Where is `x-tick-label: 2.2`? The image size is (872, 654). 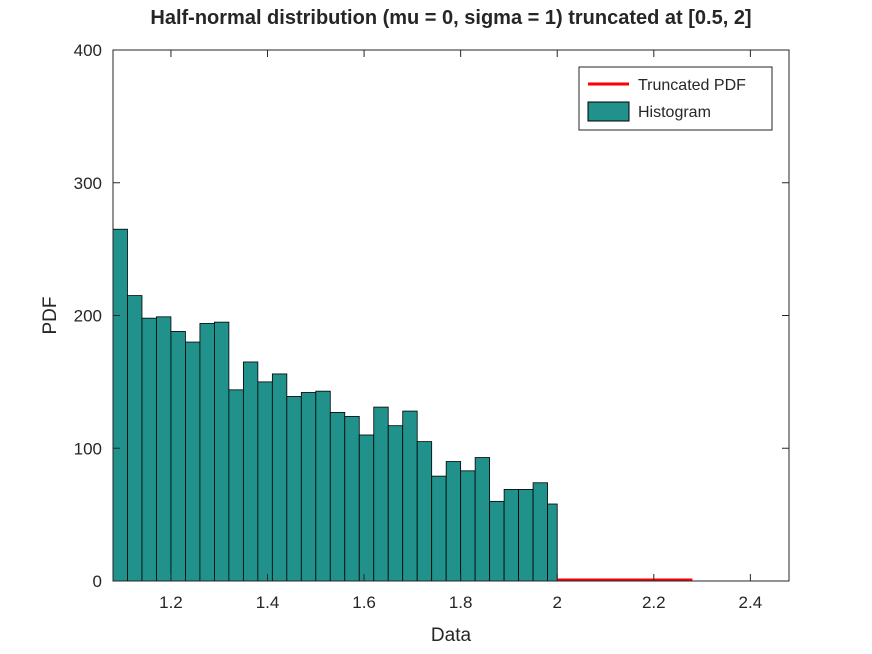
x-tick-label: 2.2 is located at coordinates (654, 602).